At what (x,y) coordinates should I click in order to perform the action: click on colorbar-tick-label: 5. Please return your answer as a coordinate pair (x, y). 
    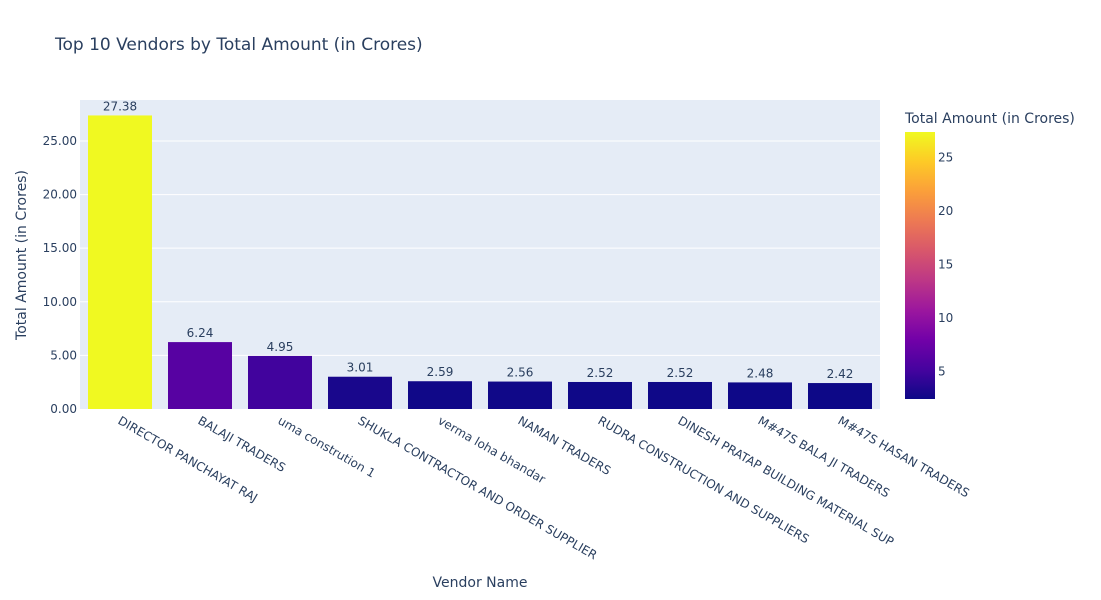
    Looking at the image, I should click on (942, 371).